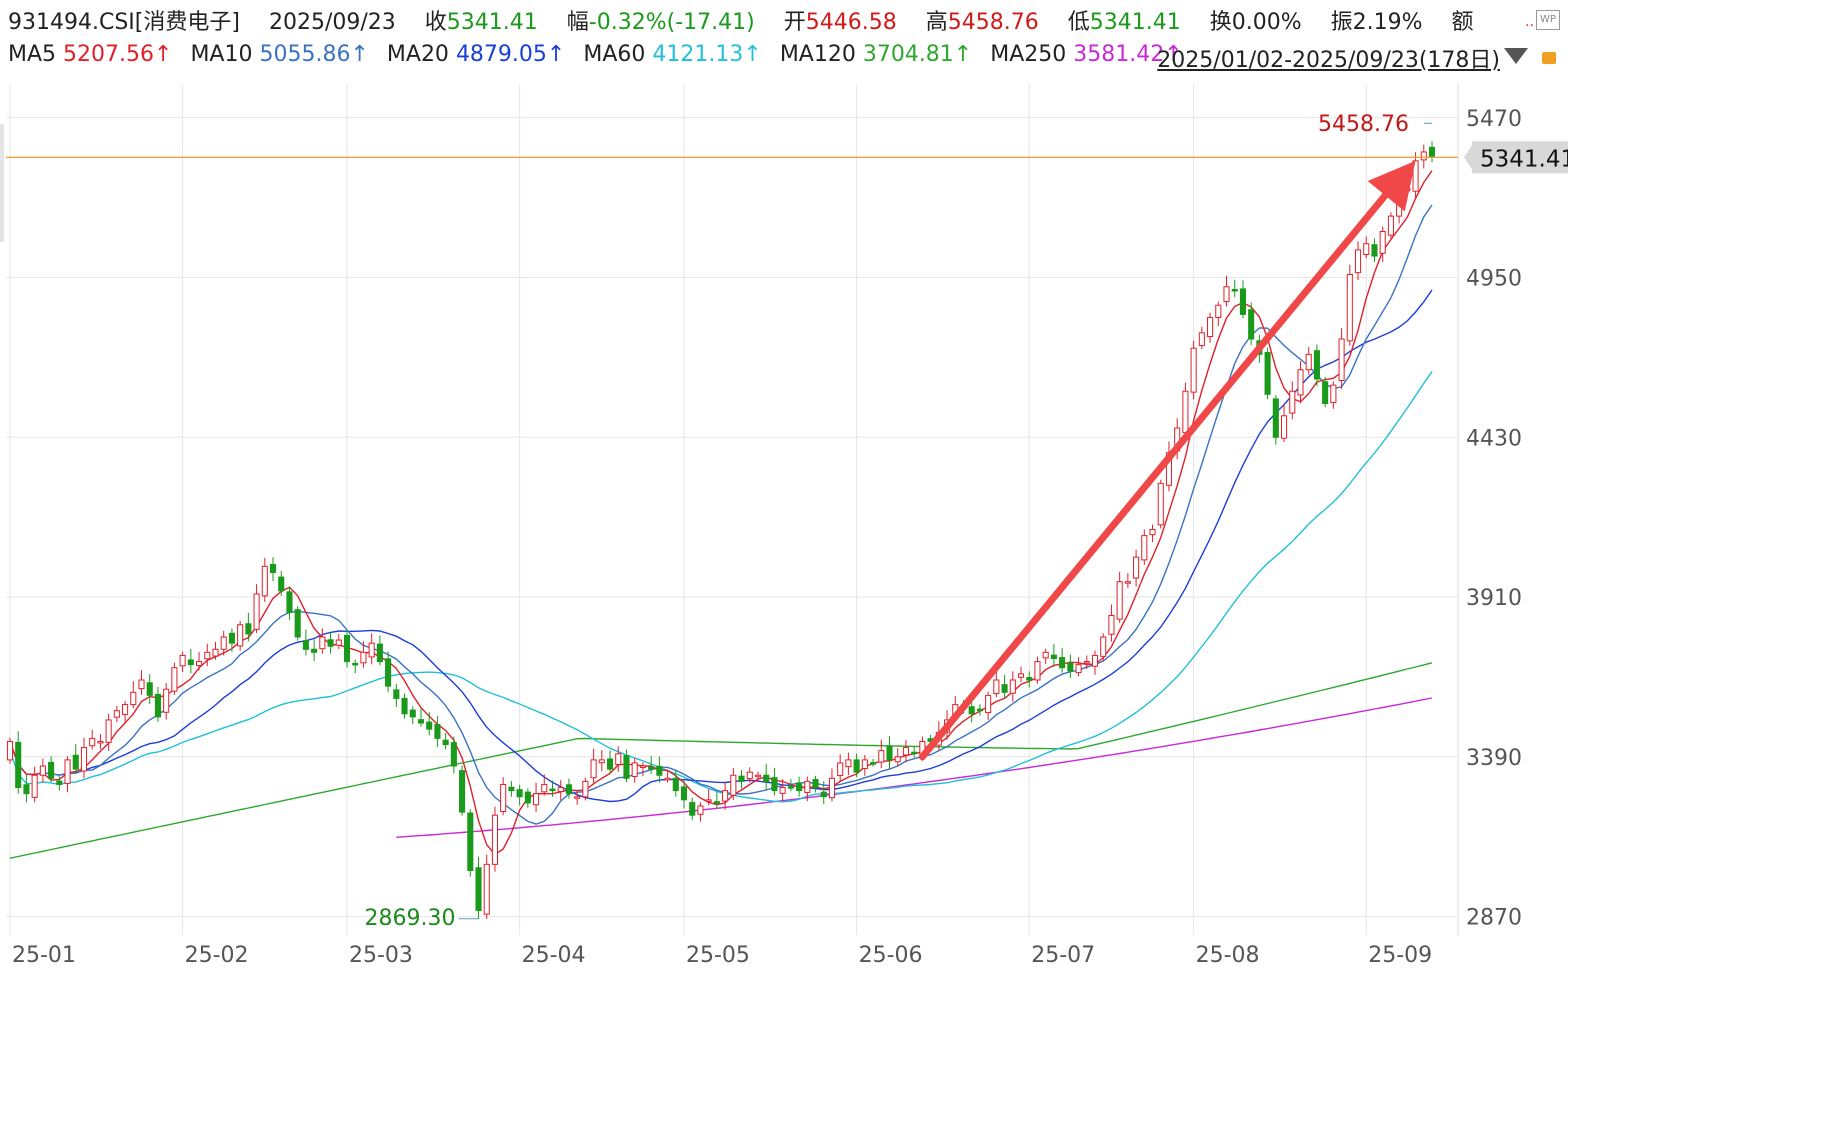  I want to click on wp-icon: WP, so click(1548, 20).